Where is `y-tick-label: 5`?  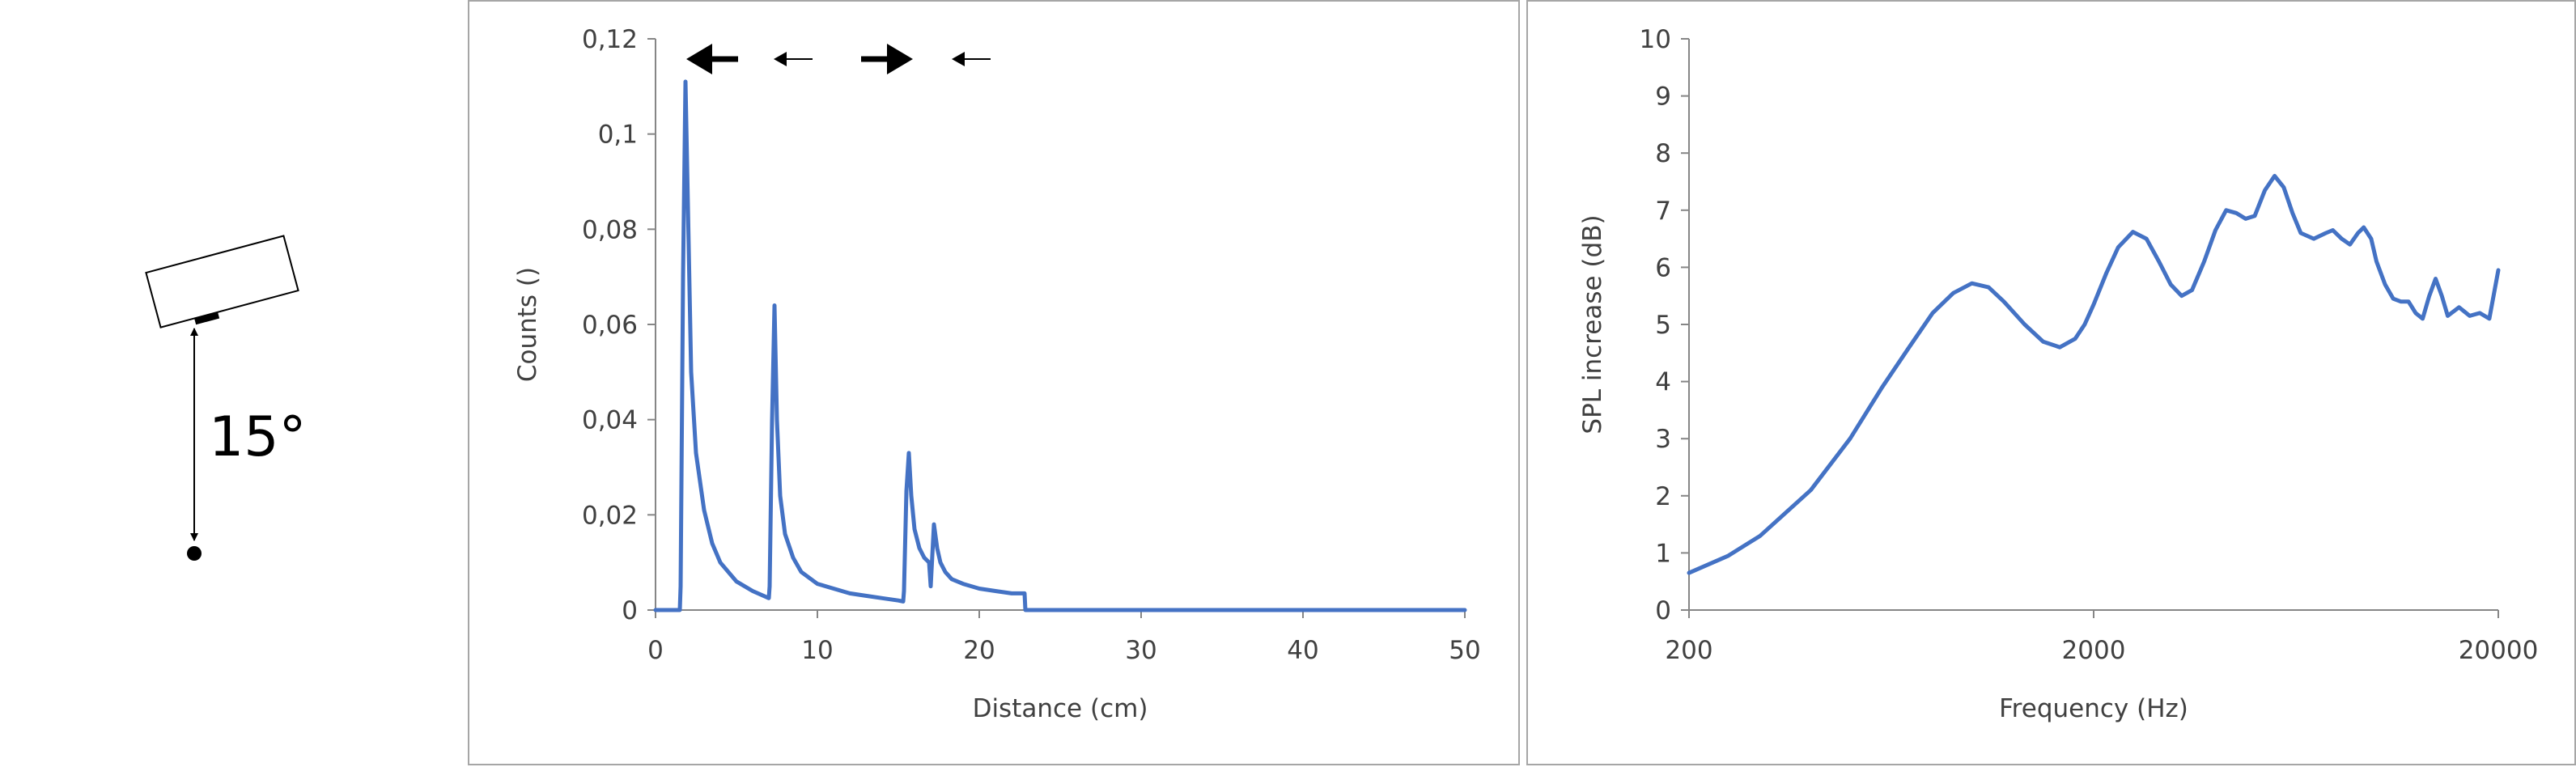 y-tick-label: 5 is located at coordinates (1663, 325).